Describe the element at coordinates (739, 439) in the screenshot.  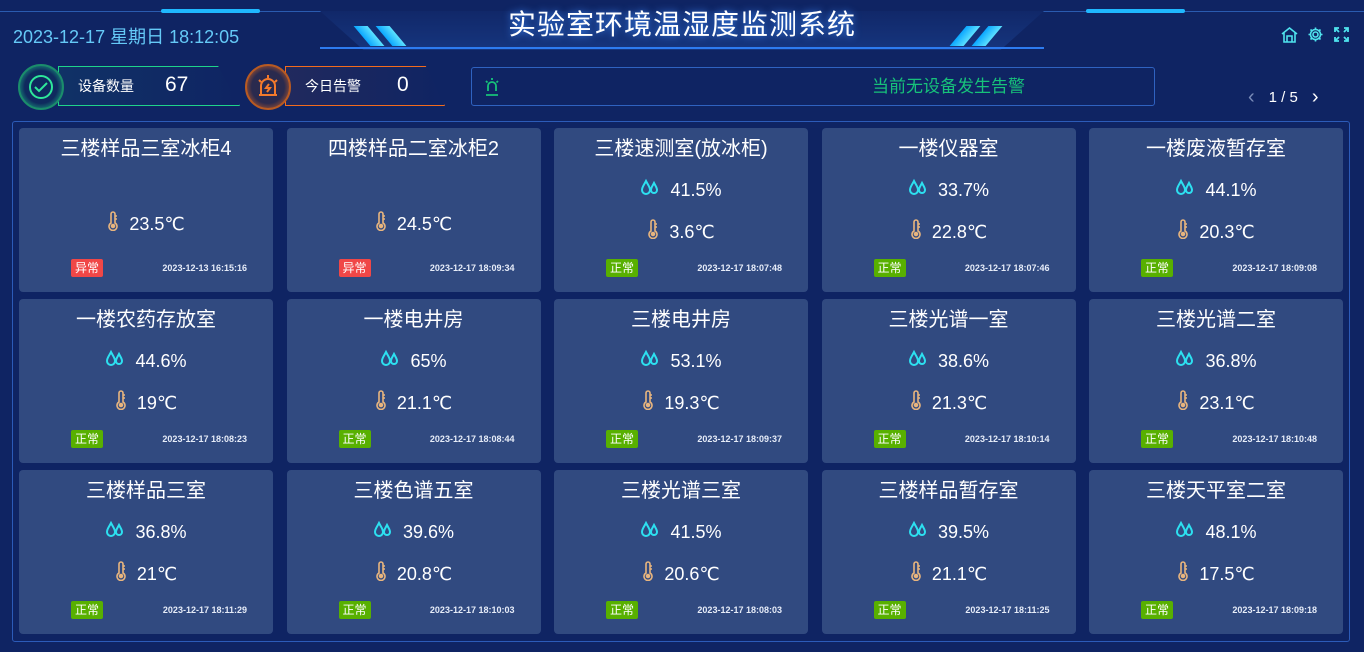
I see `update-time: 2023-12-17 18:09:37` at that location.